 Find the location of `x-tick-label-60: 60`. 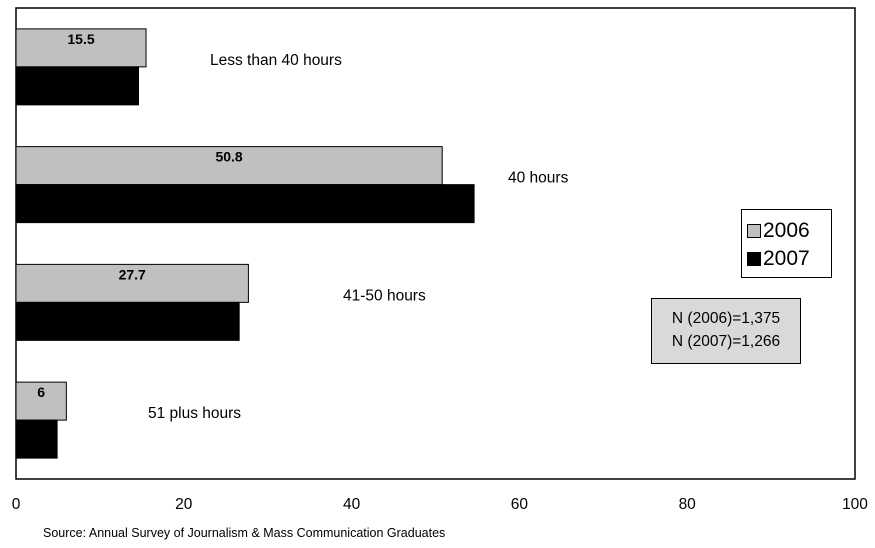

x-tick-label-60: 60 is located at coordinates (520, 504).